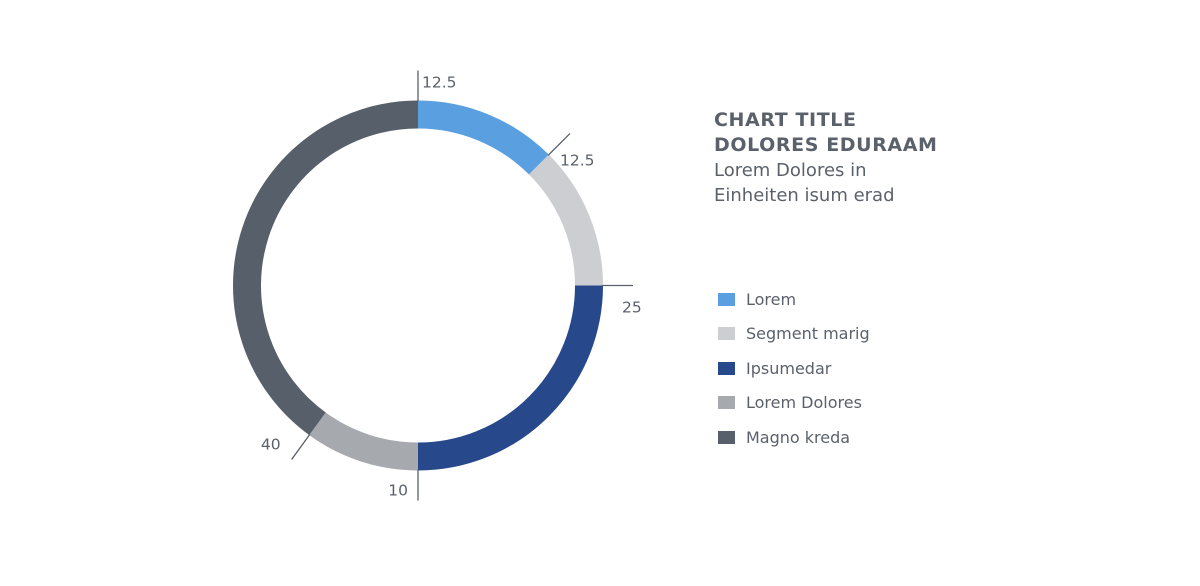 The width and height of the screenshot is (1200, 586). Describe the element at coordinates (804, 403) in the screenshot. I see `legend-label-lorem-dolores: Lorem Dolores` at that location.